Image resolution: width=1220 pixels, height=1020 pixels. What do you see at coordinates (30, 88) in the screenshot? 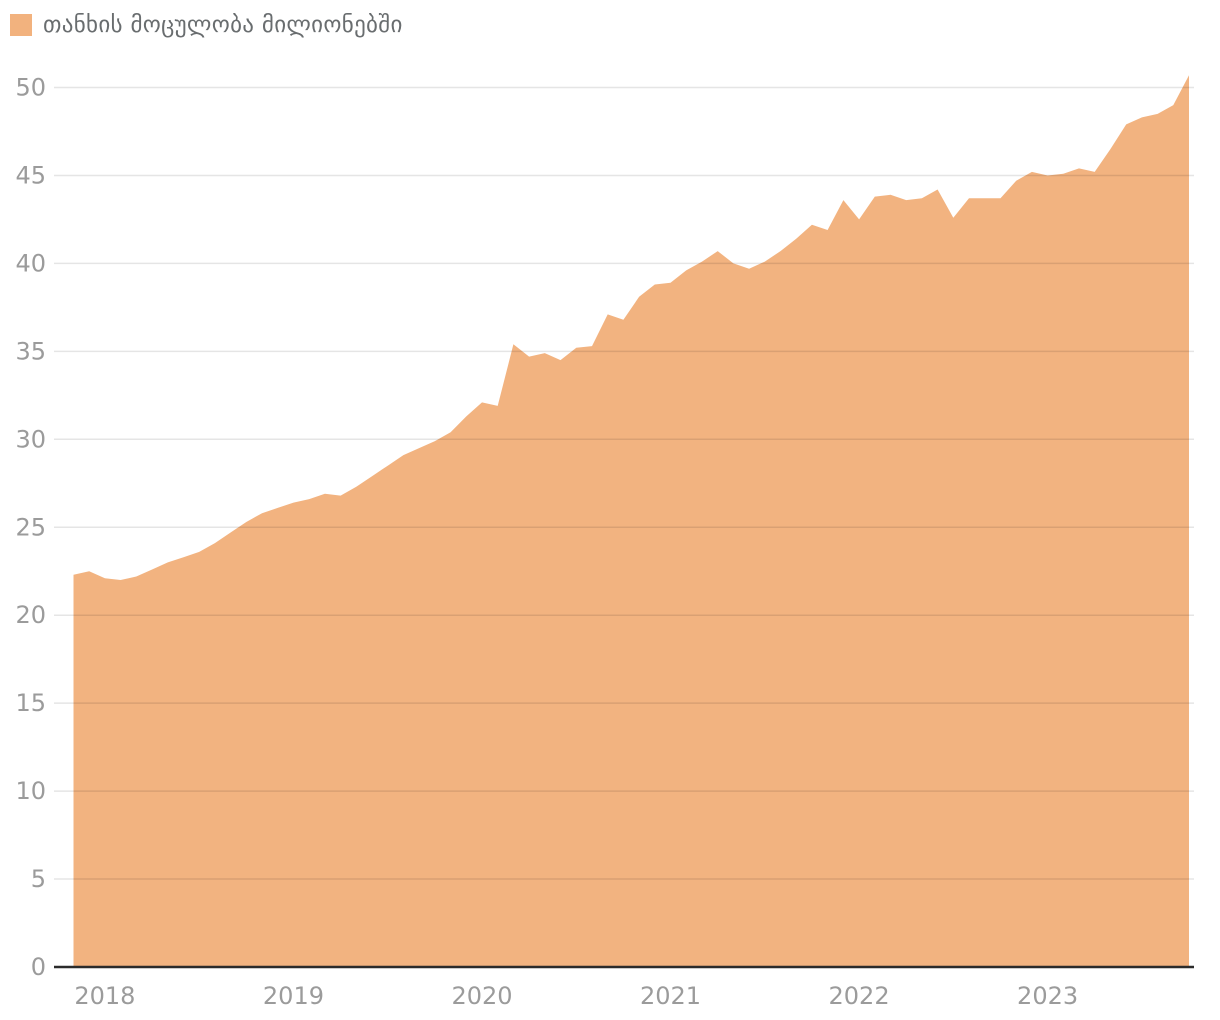
I see `y-tick-label: 50` at bounding box center [30, 88].